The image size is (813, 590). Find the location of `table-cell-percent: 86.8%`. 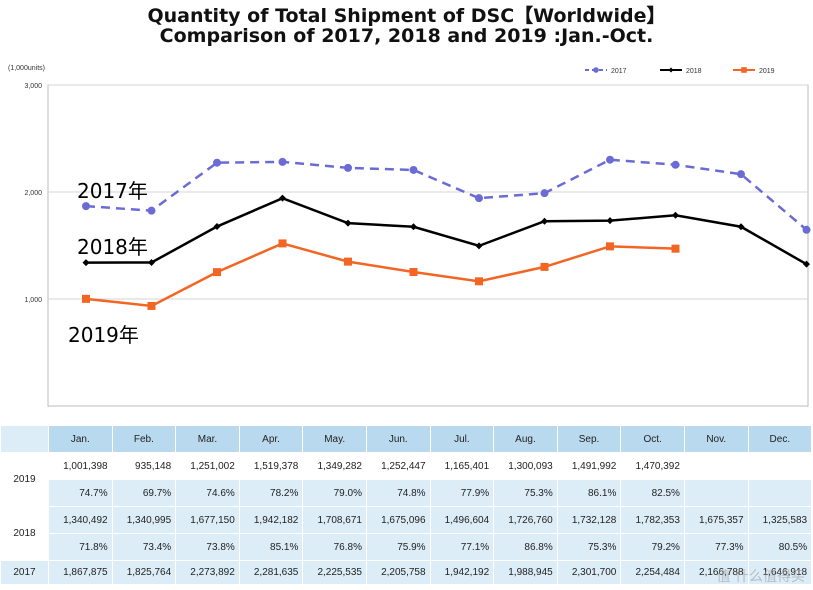

table-cell-percent: 86.8% is located at coordinates (525, 547).